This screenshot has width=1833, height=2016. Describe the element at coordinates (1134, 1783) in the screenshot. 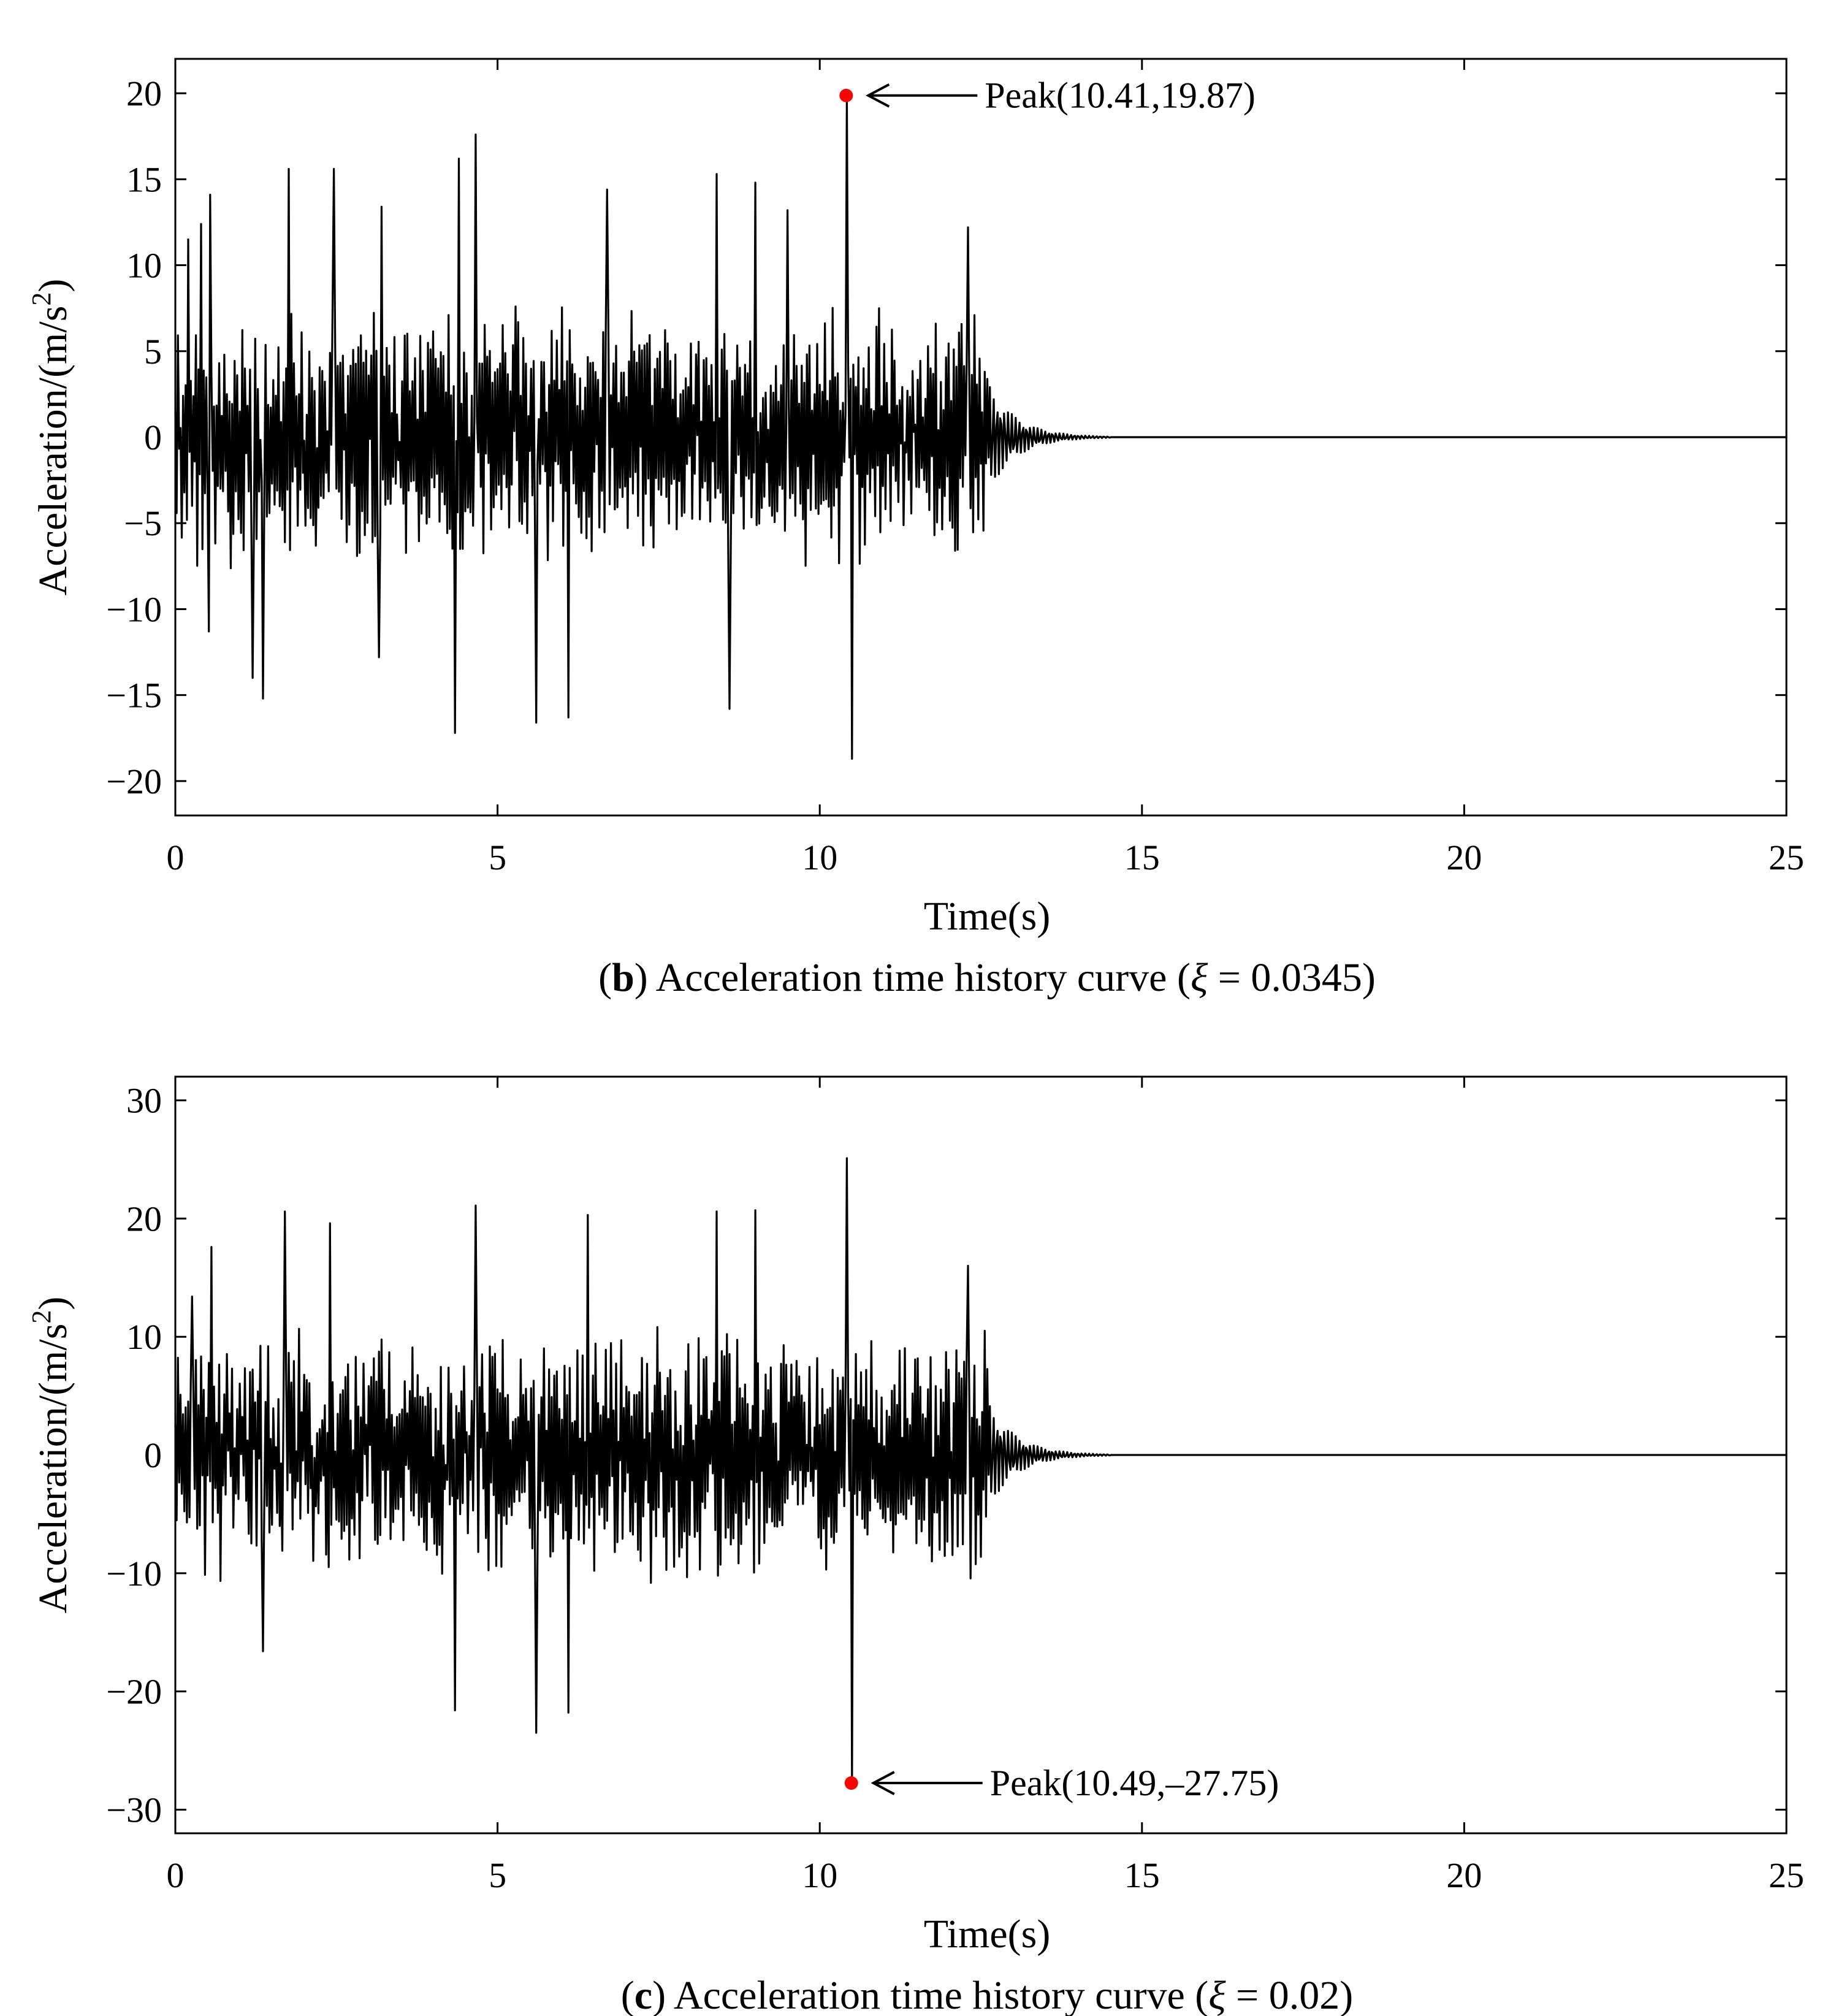

I see `peak-annotation-label: Peak(10.49,–27.75)` at that location.